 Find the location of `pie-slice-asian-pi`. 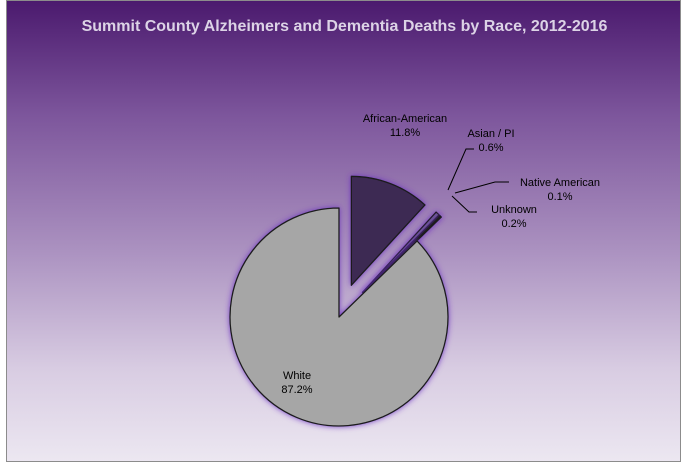

pie-slice-asian-pi is located at coordinates (400, 252).